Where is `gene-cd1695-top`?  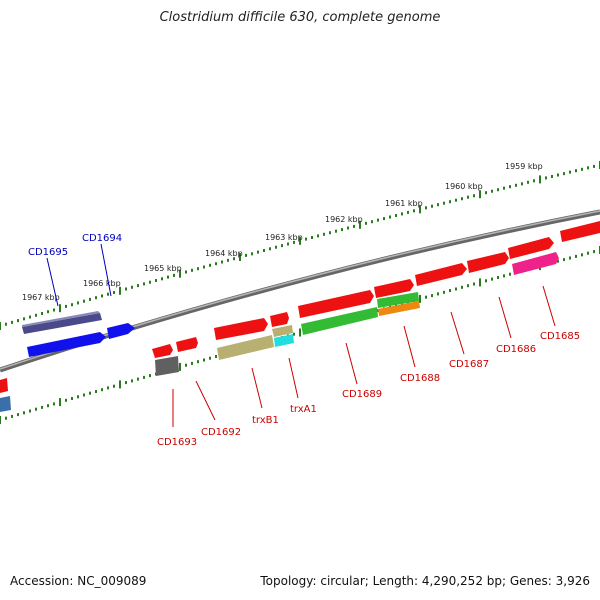
gene-cd1695-top is located at coordinates (61, 319).